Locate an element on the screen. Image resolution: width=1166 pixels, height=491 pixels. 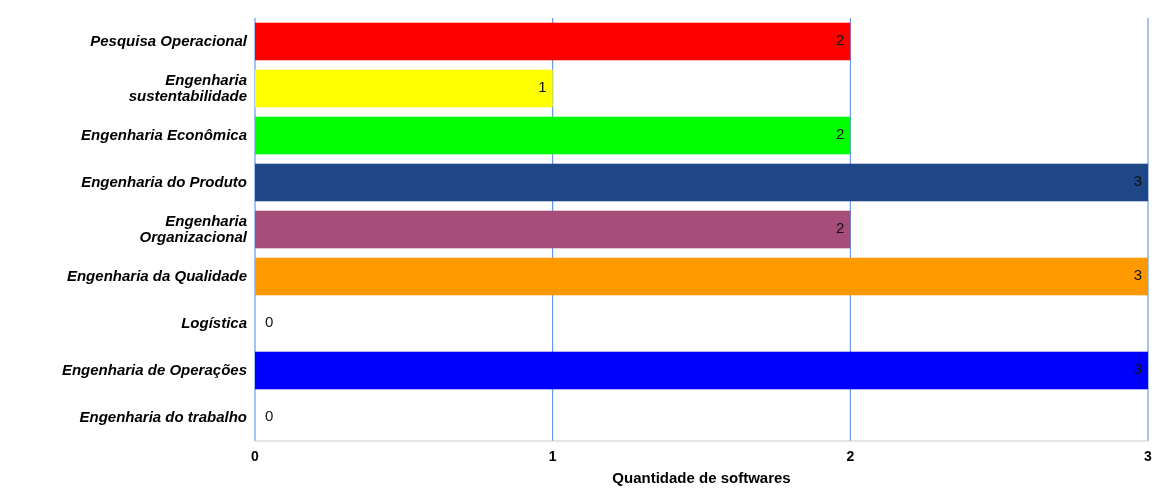
y-tick-label: Engenharia do Produto is located at coordinates (164, 181).